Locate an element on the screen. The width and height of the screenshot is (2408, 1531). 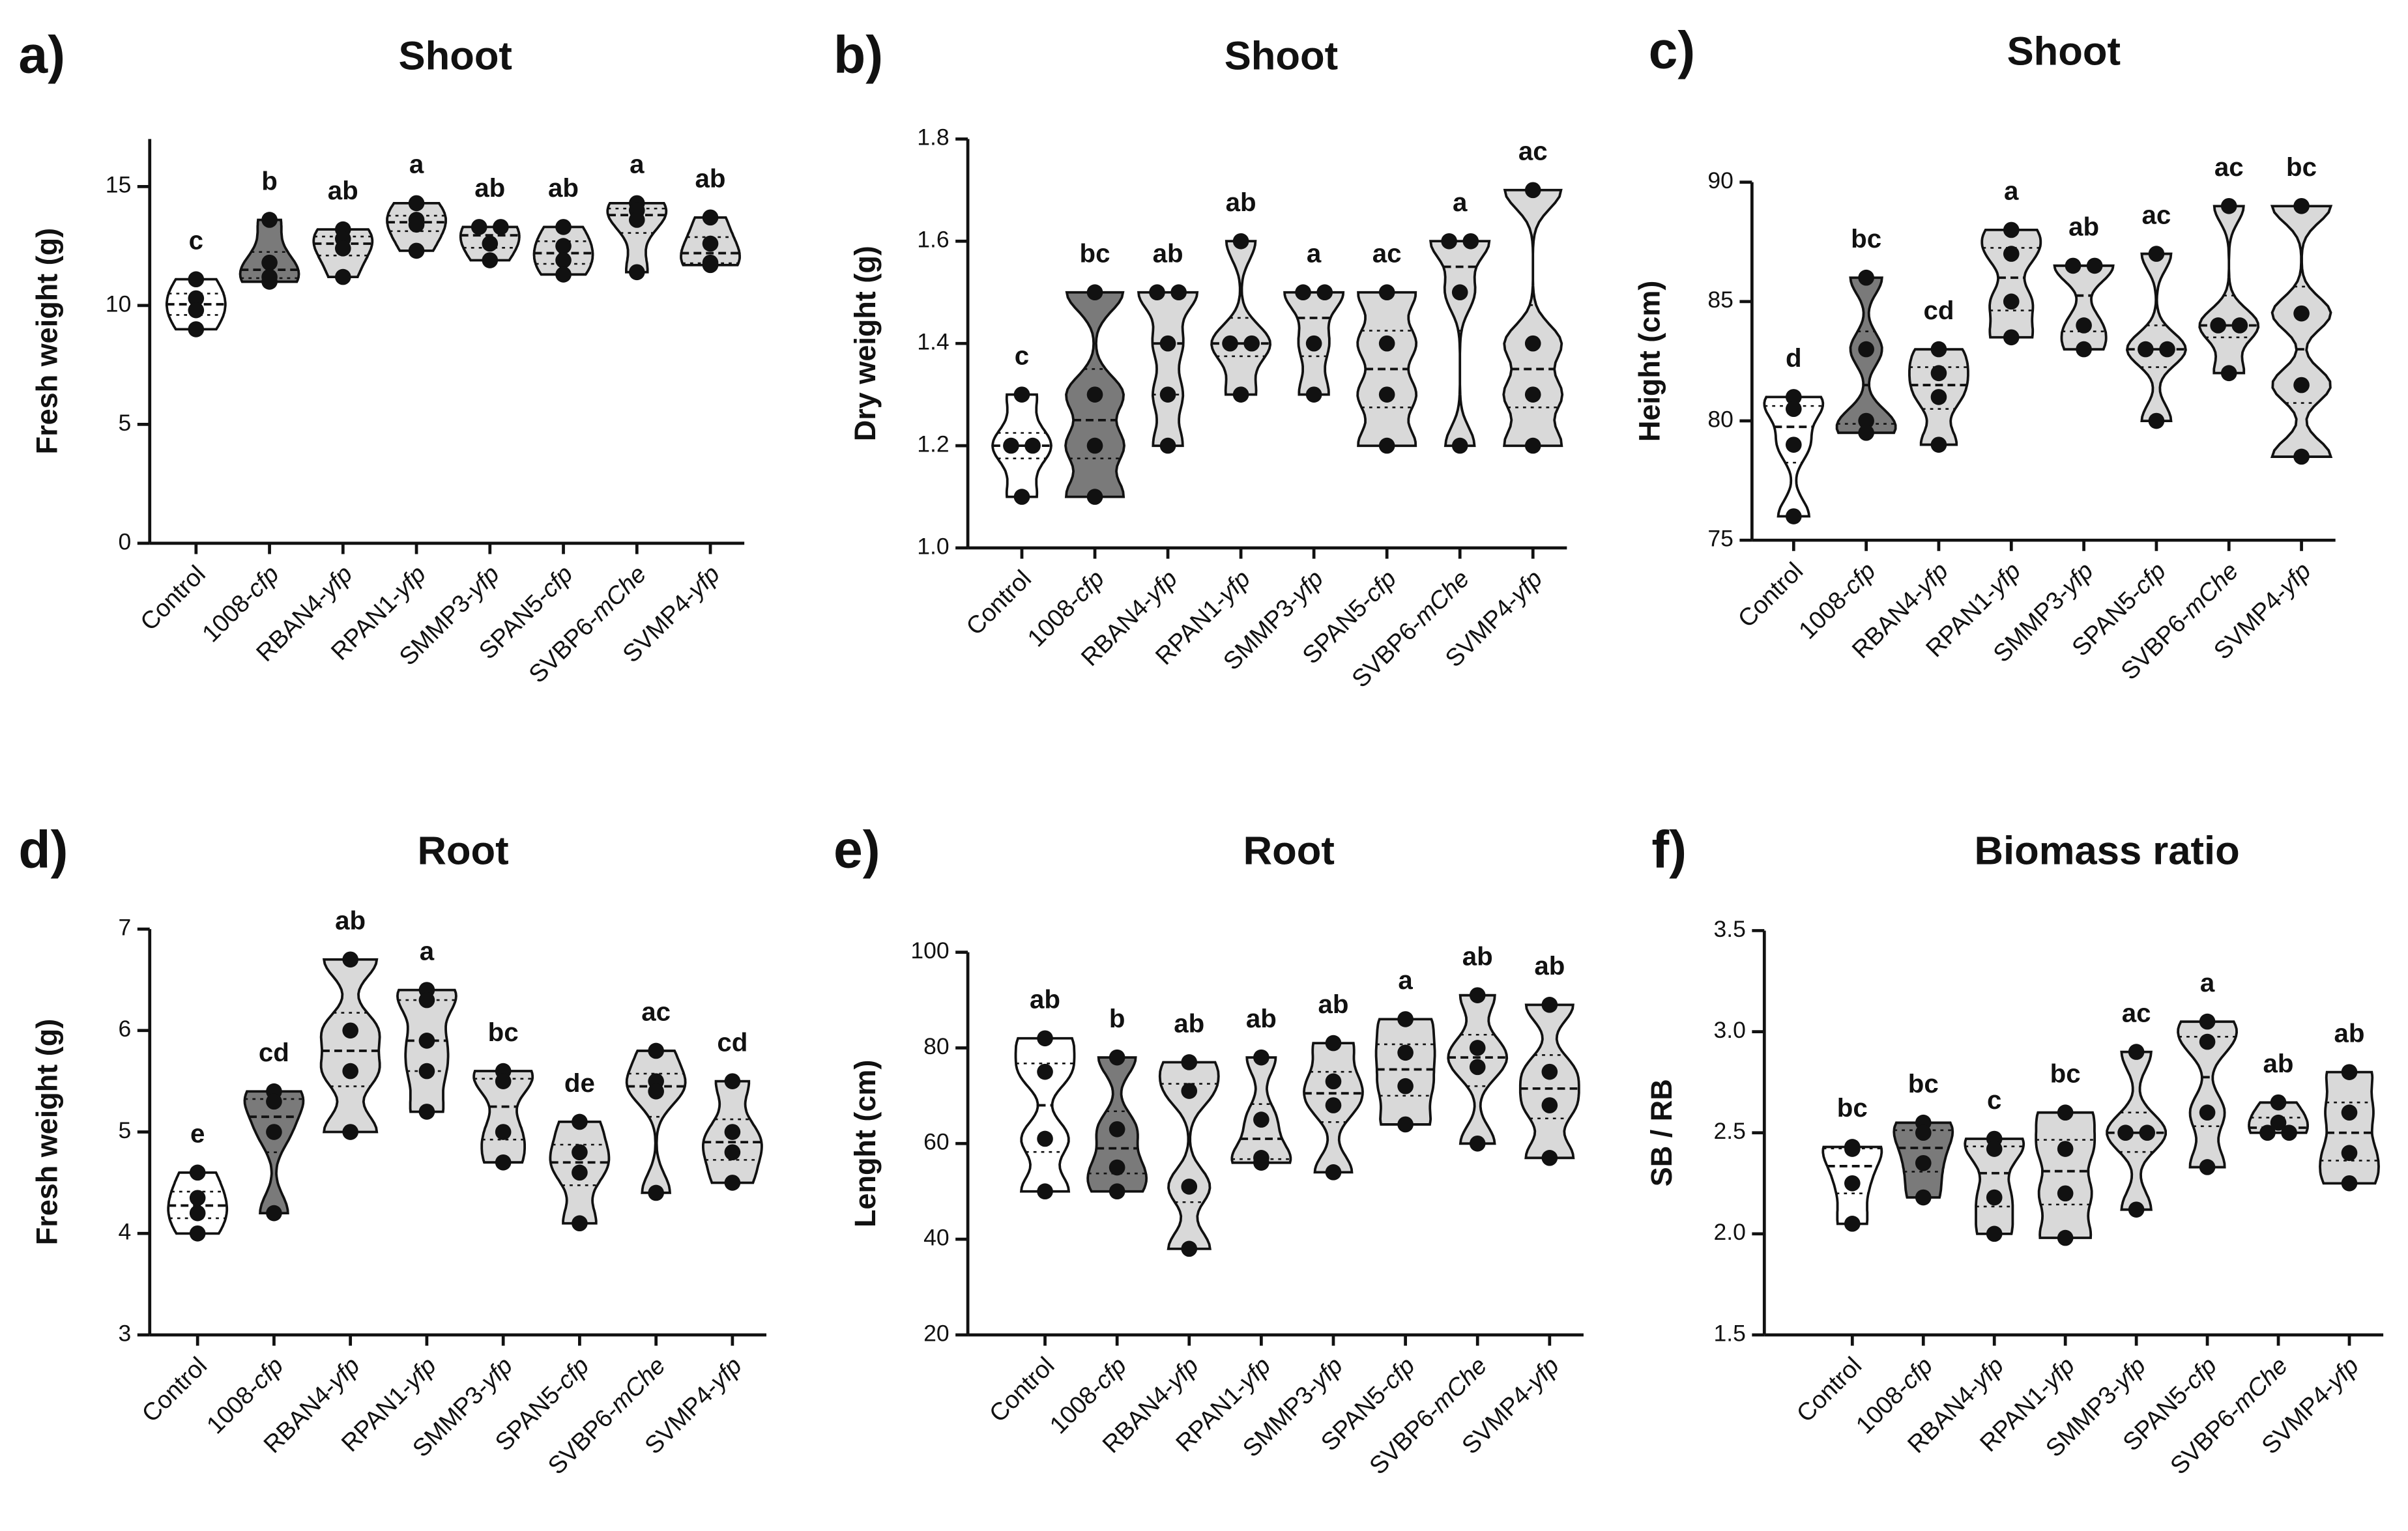
significance-letter: c is located at coordinates (1994, 1100).